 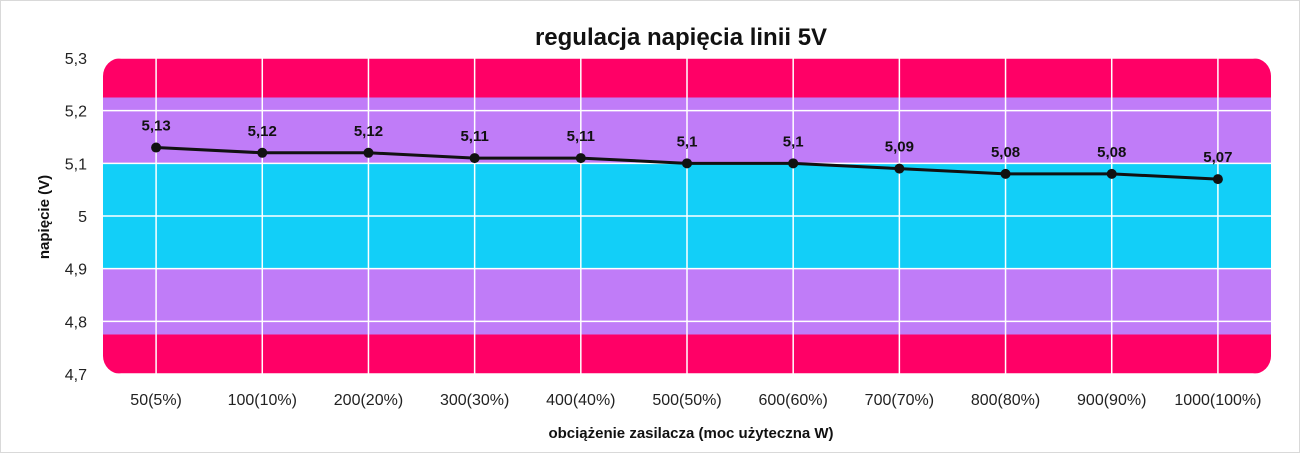 I want to click on x-tick-label: 700(70%), so click(x=899, y=400).